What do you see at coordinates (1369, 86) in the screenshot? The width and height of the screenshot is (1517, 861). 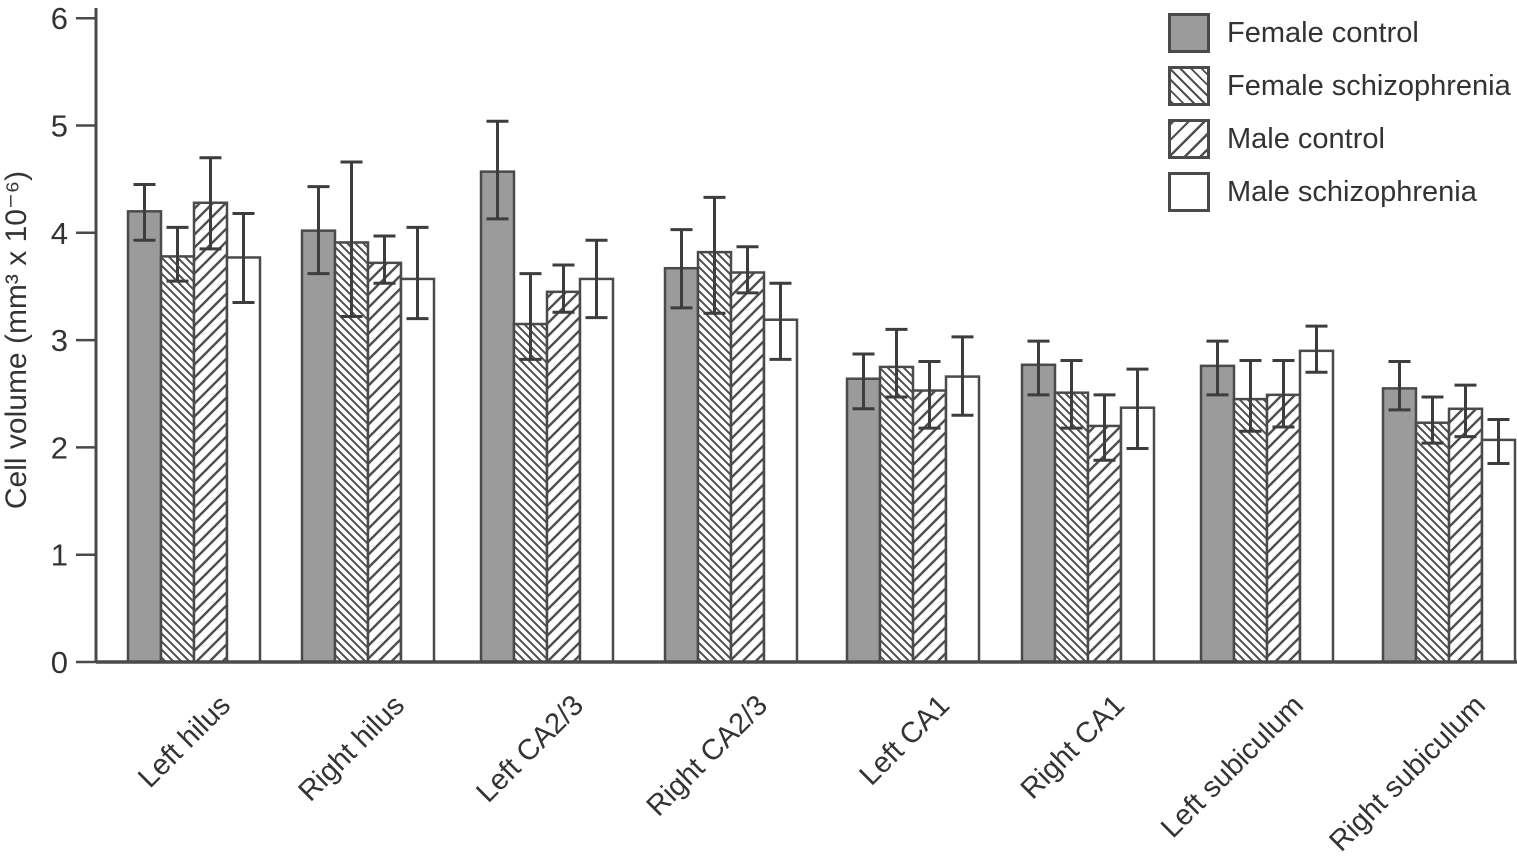 I see `legend-label-female-schizophrenia: Female schizophrenia` at bounding box center [1369, 86].